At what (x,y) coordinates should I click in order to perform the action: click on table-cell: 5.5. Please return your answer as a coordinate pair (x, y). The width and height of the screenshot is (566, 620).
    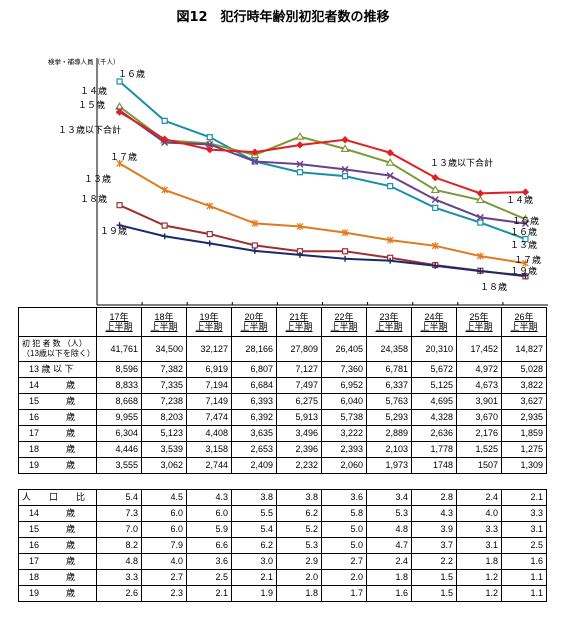
    Looking at the image, I should click on (254, 513).